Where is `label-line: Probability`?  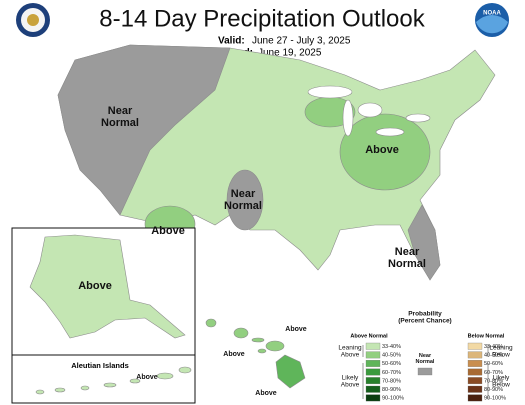 label-line: Probability is located at coordinates (425, 313).